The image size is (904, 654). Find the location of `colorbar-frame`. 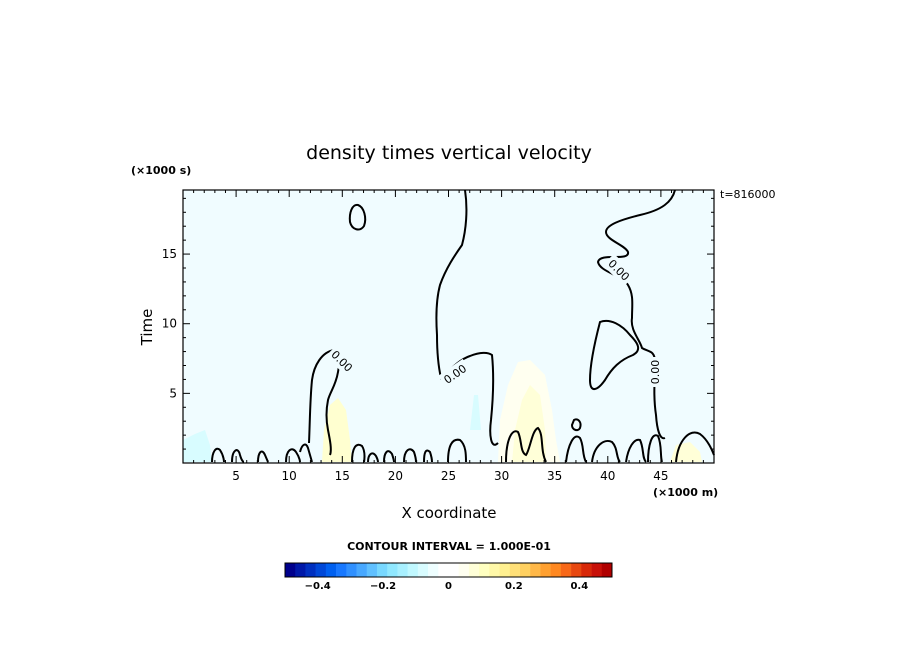

colorbar-frame is located at coordinates (448, 570).